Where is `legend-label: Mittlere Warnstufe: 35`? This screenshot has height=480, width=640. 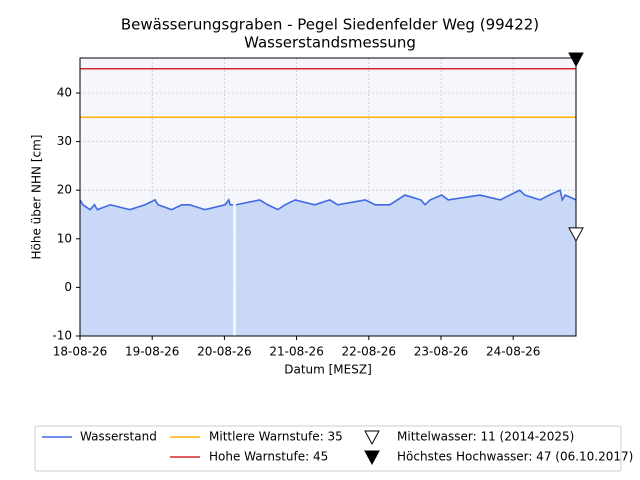 legend-label: Mittlere Warnstufe: 35 is located at coordinates (276, 437).